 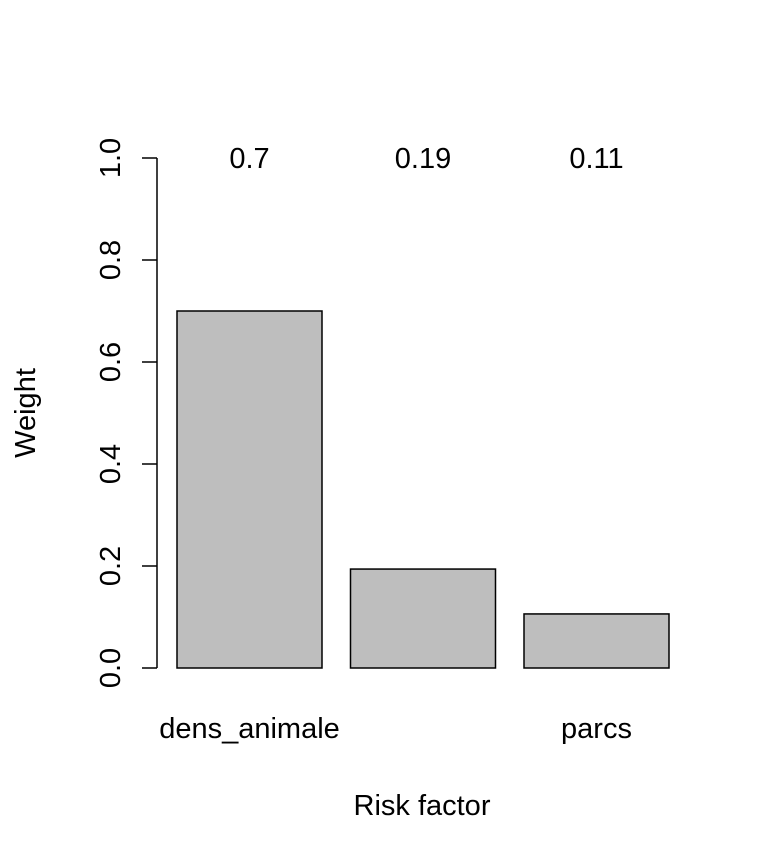 What do you see at coordinates (423, 159) in the screenshot?
I see `bar-value-label: 0.19` at bounding box center [423, 159].